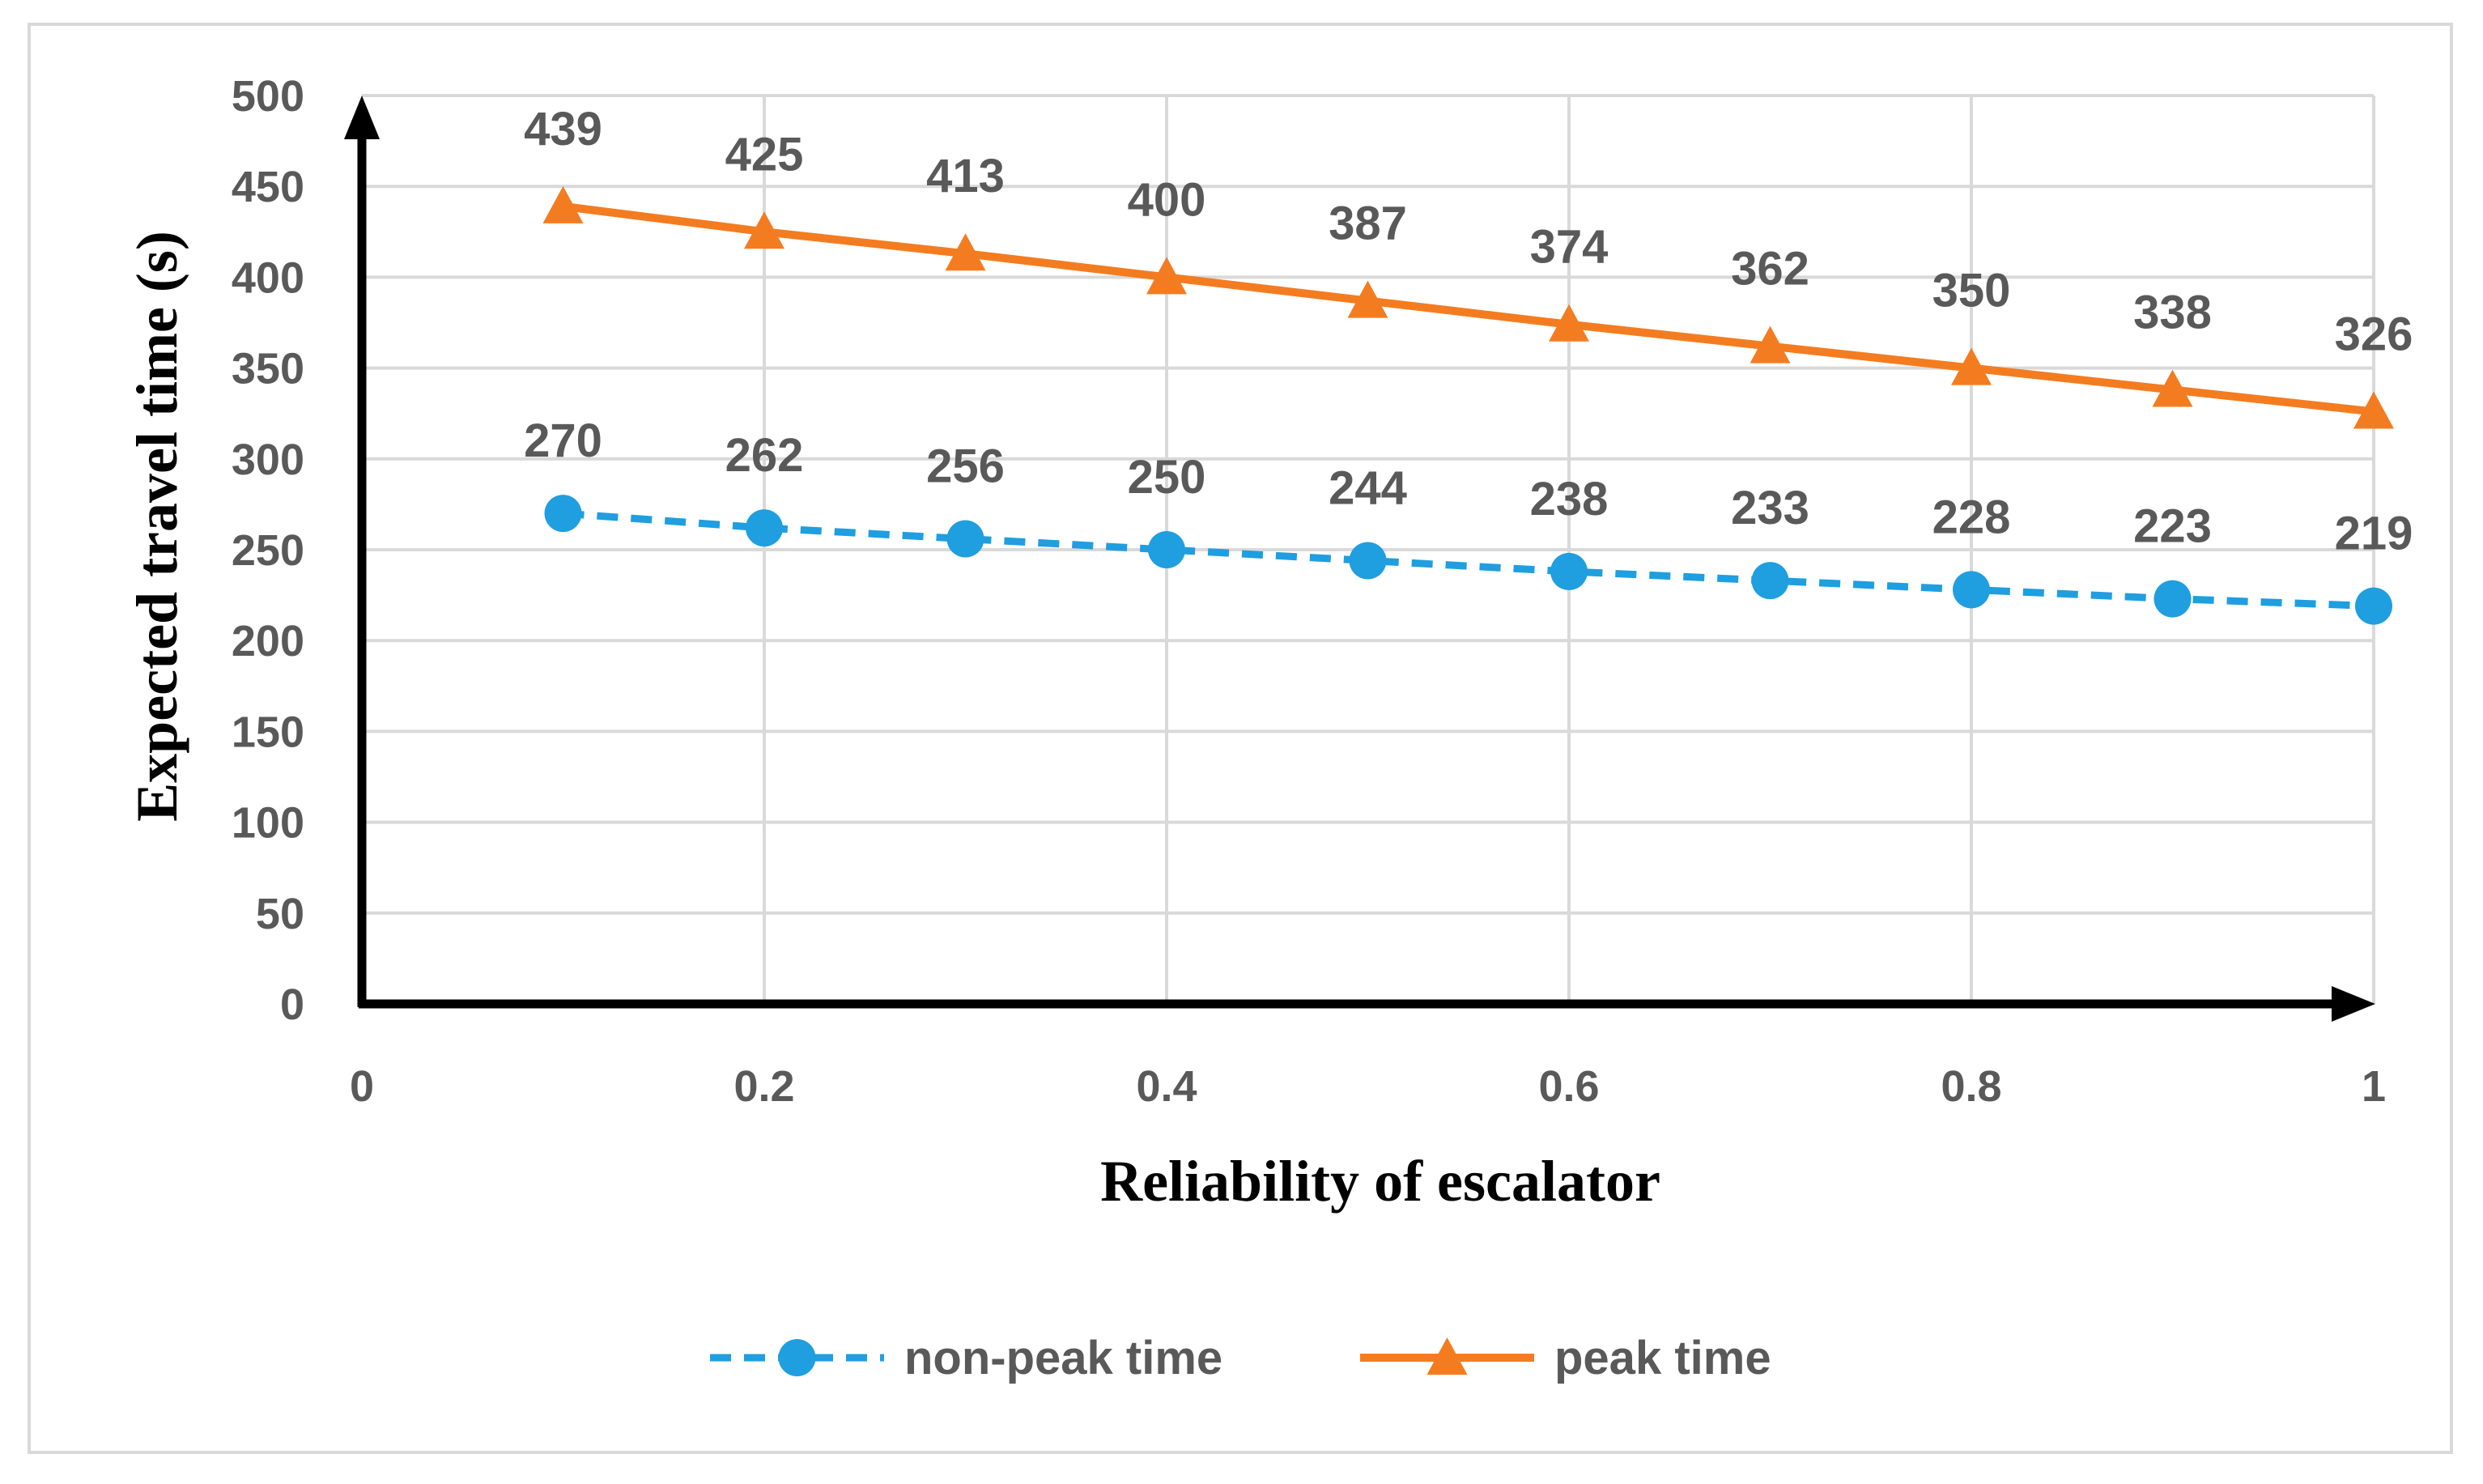 This screenshot has height=1484, width=2483. I want to click on peak-data-label: 326, so click(2374, 334).